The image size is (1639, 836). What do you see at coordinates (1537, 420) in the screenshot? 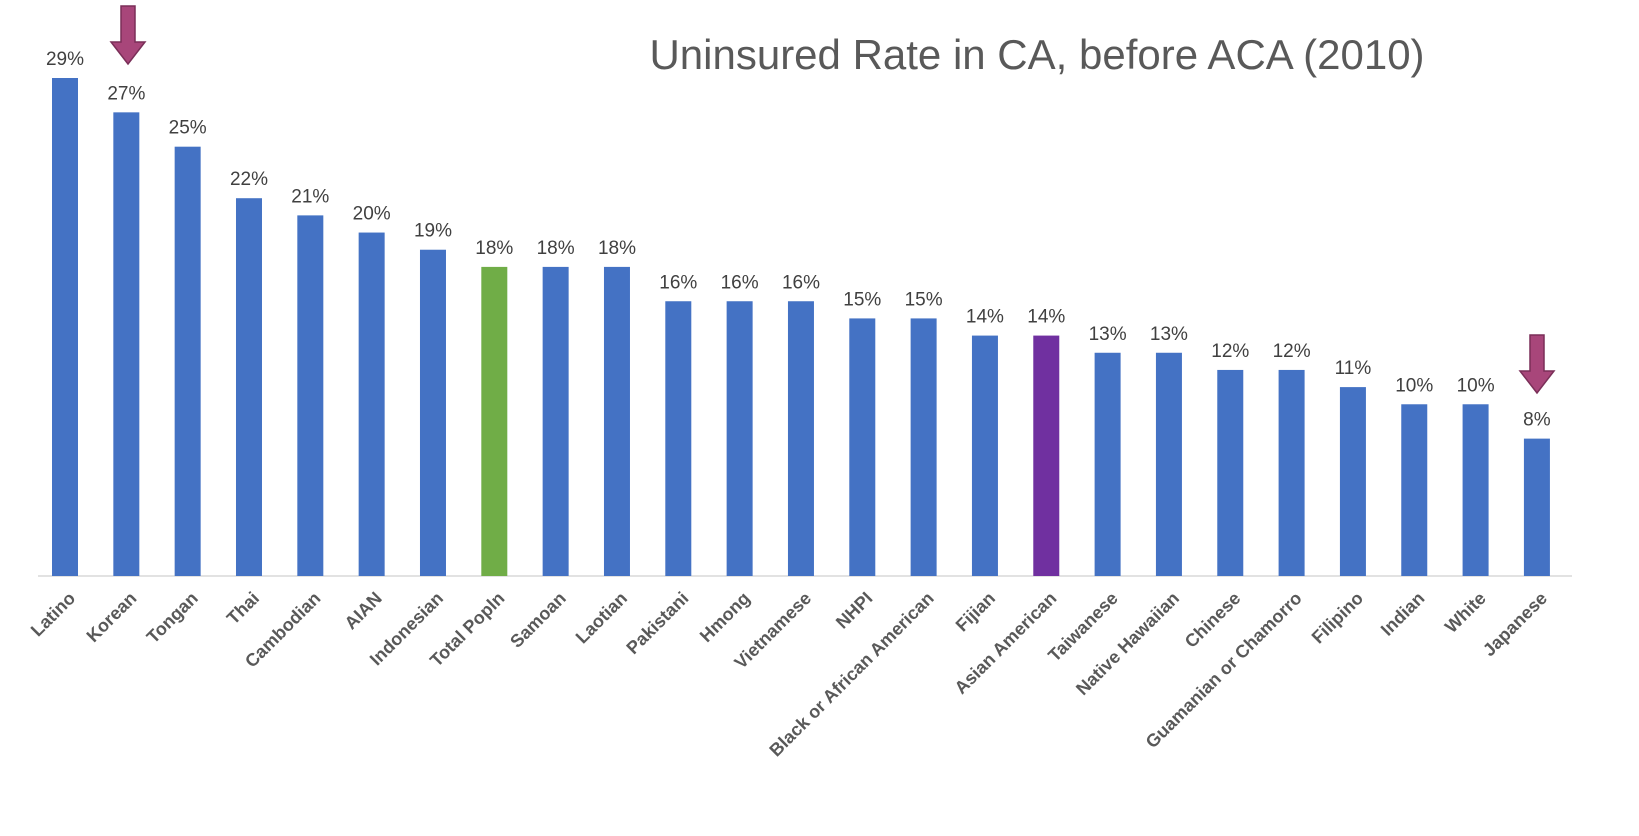
I see `value-label: 8%` at bounding box center [1537, 420].